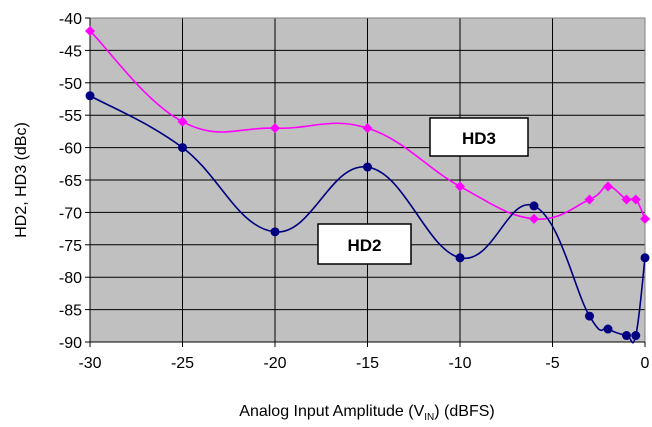 The width and height of the screenshot is (652, 427). I want to click on y-tick-label: -70, so click(70, 213).